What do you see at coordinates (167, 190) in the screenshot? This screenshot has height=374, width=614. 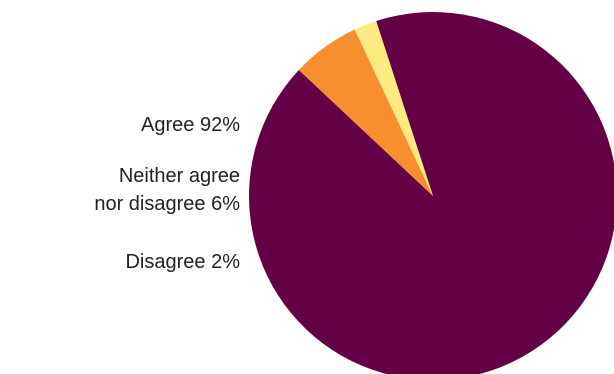 I see `legend-label-neither: Neither agree nor disagree 6%` at bounding box center [167, 190].